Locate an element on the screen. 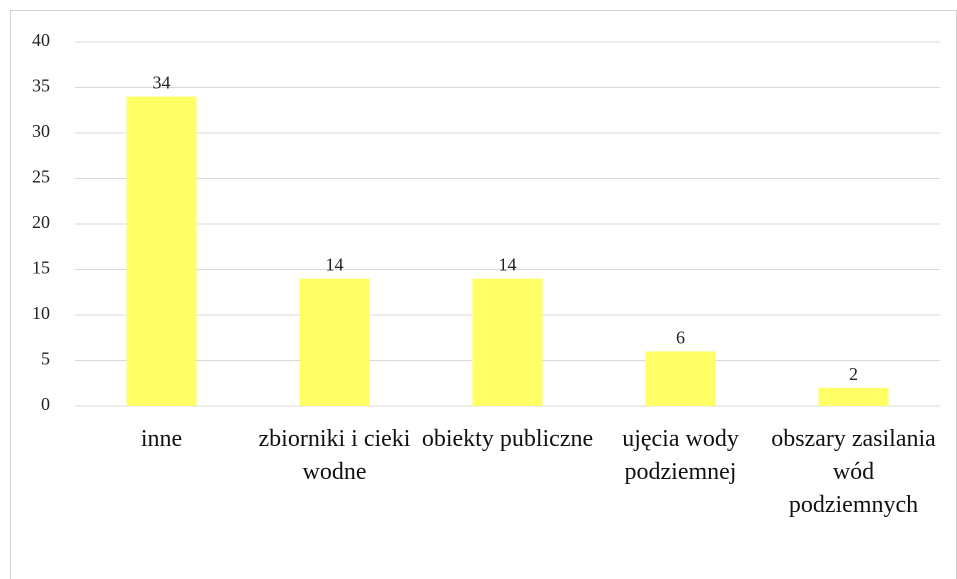 The width and height of the screenshot is (957, 579). y-tick-label: 30 is located at coordinates (41, 131).